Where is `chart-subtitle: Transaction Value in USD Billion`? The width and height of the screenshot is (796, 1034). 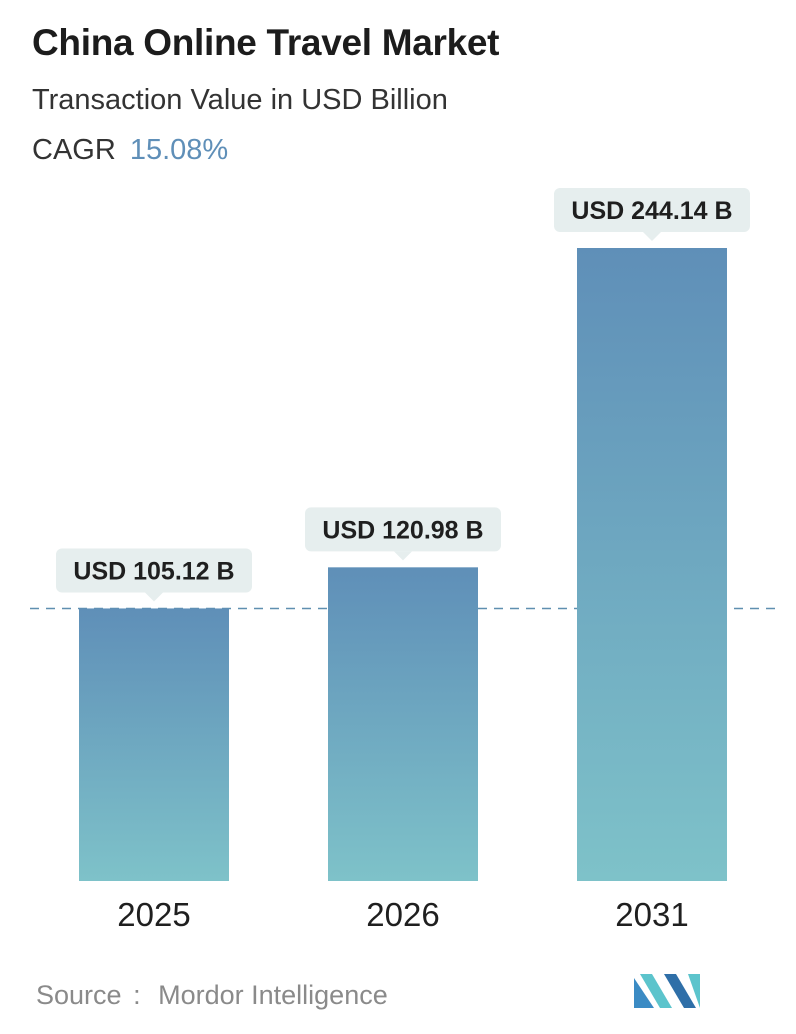
chart-subtitle: Transaction Value in USD Billion is located at coordinates (240, 100).